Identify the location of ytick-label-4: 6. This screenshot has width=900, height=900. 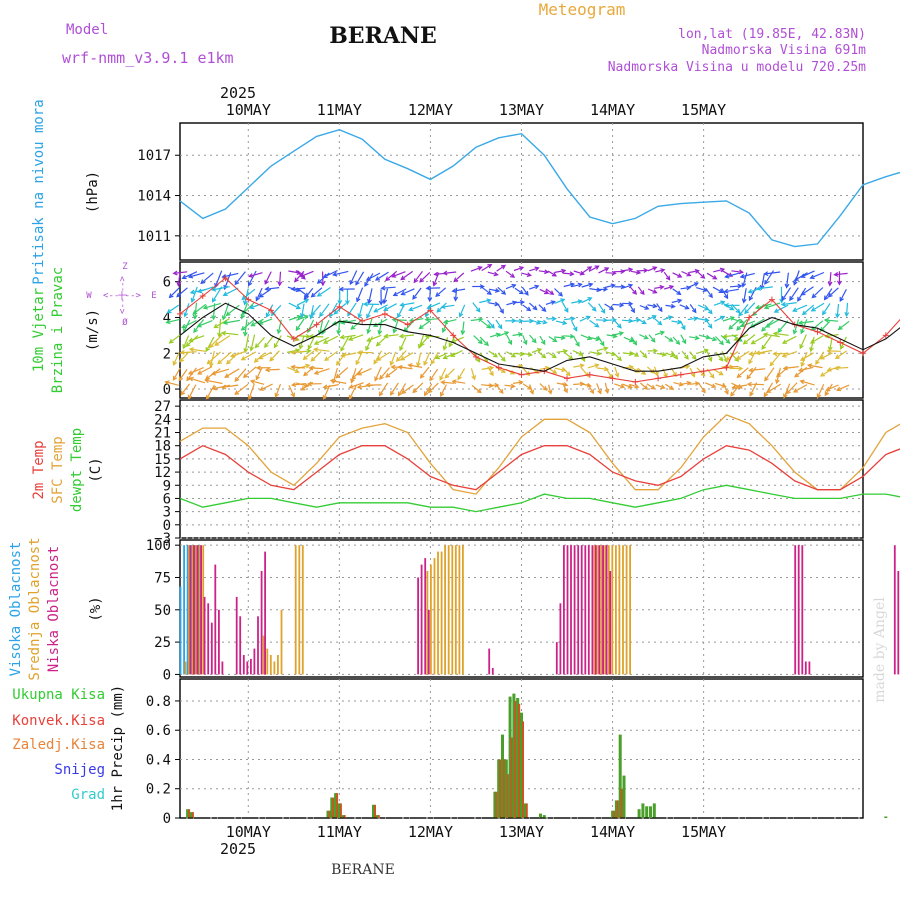
(167, 499).